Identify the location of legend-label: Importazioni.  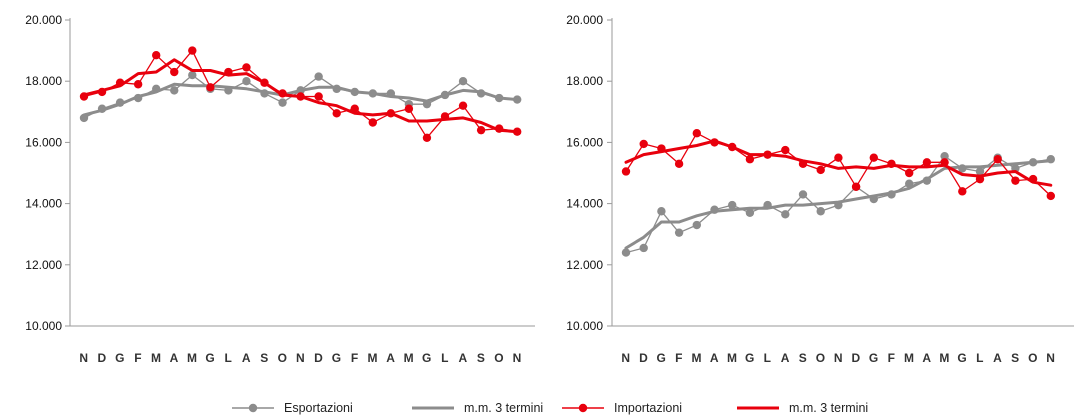
(648, 408).